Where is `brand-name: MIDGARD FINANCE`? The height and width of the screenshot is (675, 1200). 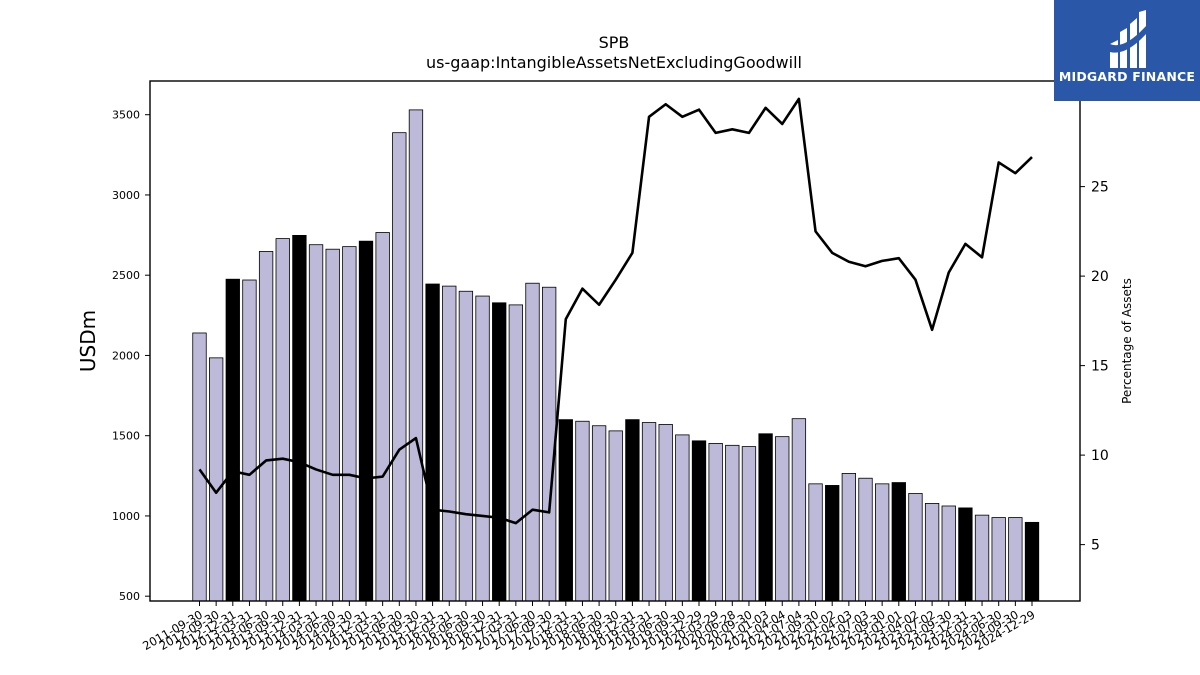
brand-name: MIDGARD FINANCE is located at coordinates (1127, 76).